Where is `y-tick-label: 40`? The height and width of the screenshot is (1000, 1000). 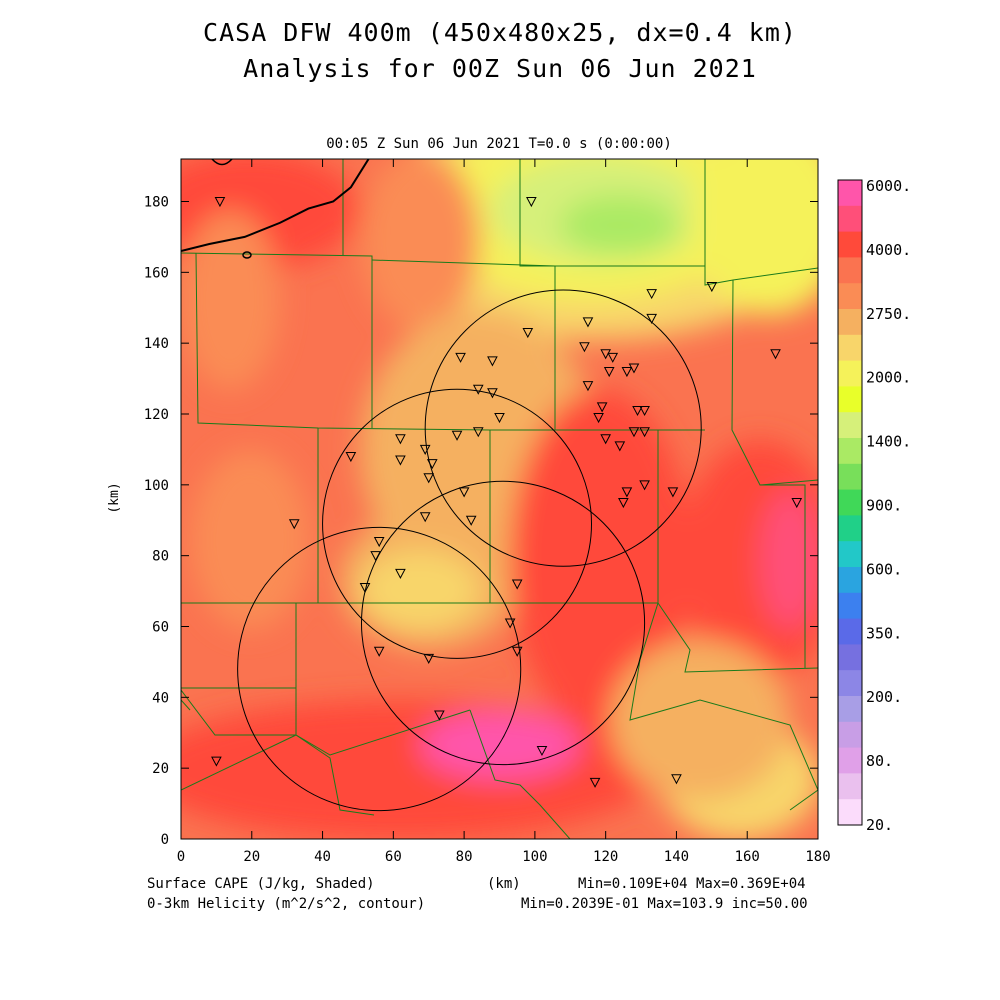 y-tick-label: 40 is located at coordinates (160, 698).